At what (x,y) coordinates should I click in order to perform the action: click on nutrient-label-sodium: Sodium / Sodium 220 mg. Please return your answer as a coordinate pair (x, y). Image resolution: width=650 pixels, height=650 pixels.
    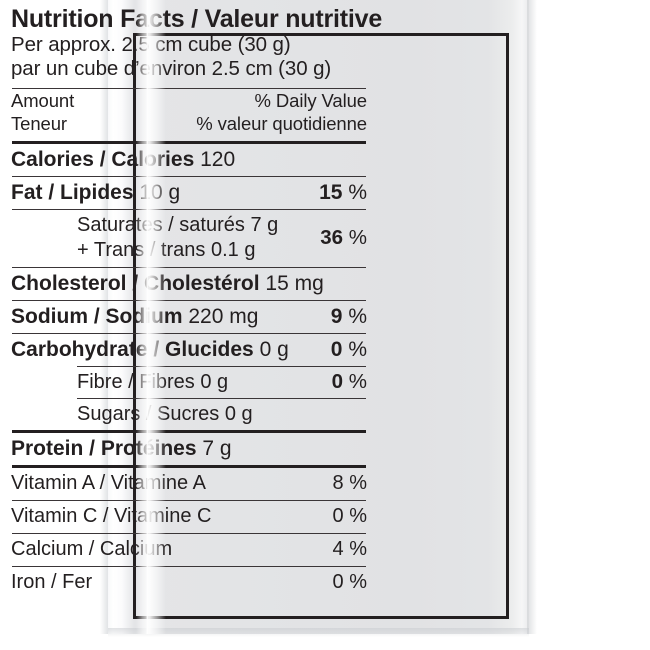
    Looking at the image, I should click on (134, 316).